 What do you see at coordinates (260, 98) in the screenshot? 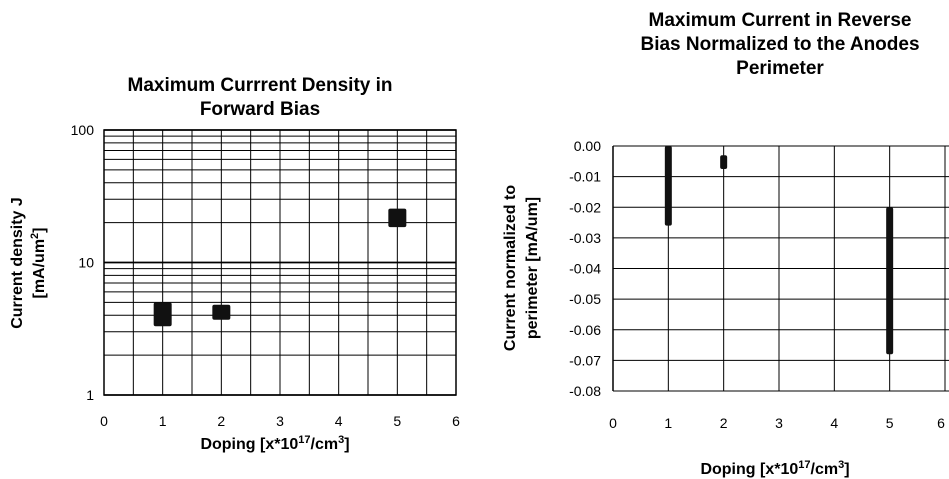
I see `left-chart-title: Maximum Currrent Density in Forward Bias` at bounding box center [260, 98].